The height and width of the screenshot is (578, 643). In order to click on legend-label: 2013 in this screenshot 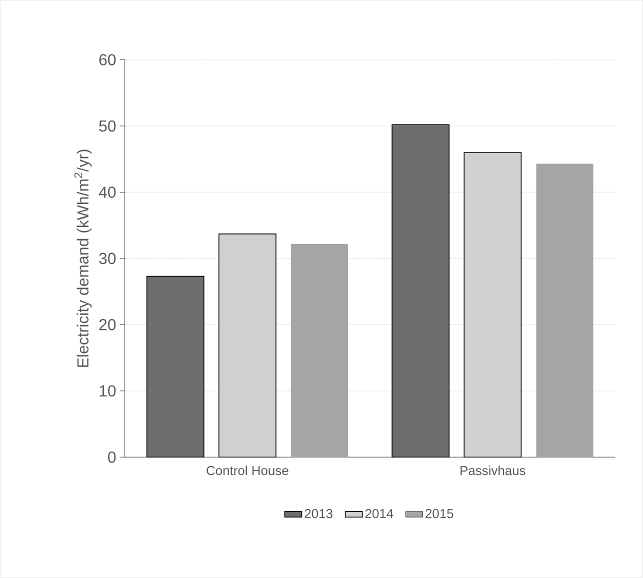, I will do `click(318, 513)`.